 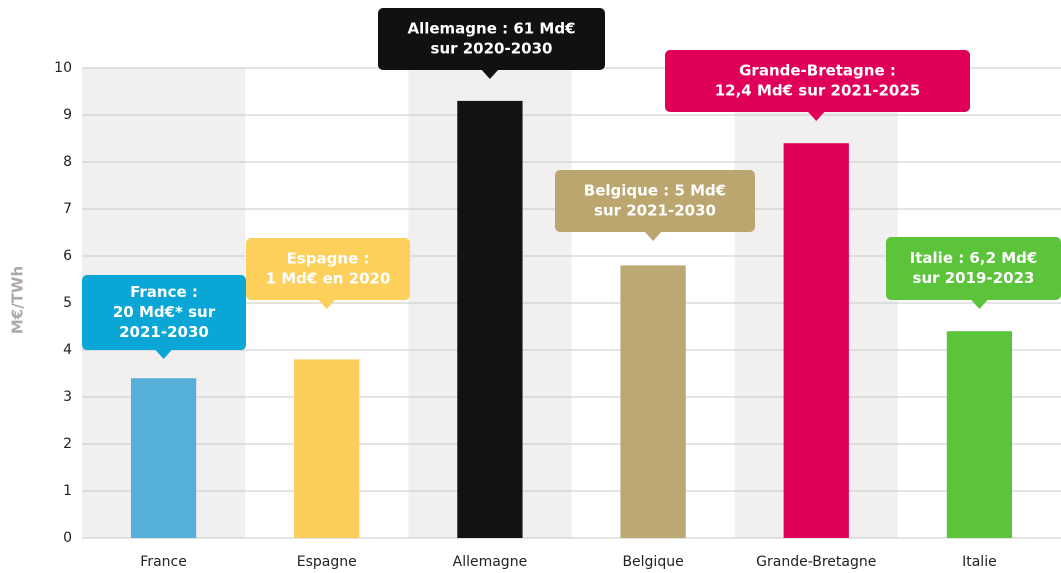 I want to click on callout-text: Allemagne : 61 Md€, so click(x=491, y=29).